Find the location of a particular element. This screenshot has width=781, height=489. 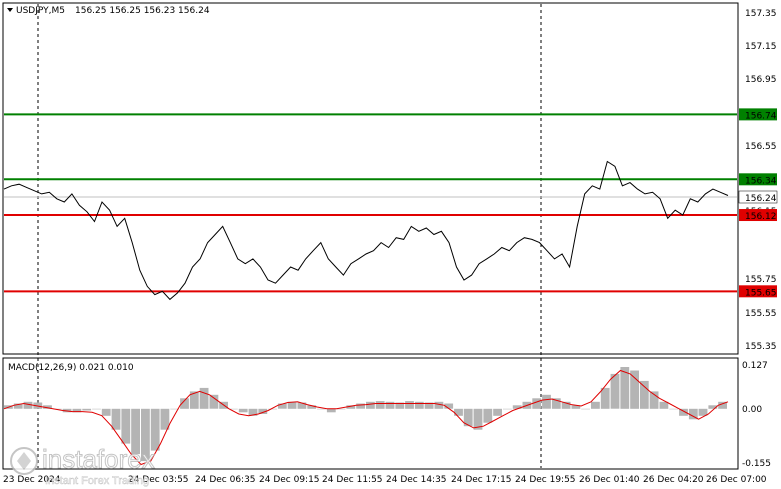

level-tag-label: 156.12 is located at coordinates (761, 217).